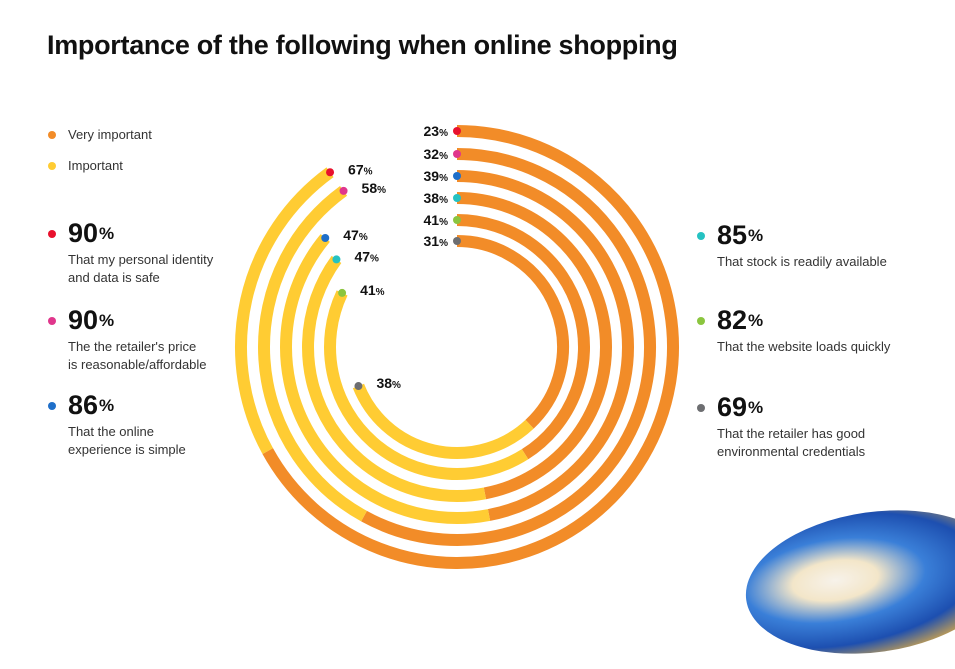 The height and width of the screenshot is (669, 955). Describe the element at coordinates (342, 292) in the screenshot. I see `ring-5-end-dot-icon` at that location.